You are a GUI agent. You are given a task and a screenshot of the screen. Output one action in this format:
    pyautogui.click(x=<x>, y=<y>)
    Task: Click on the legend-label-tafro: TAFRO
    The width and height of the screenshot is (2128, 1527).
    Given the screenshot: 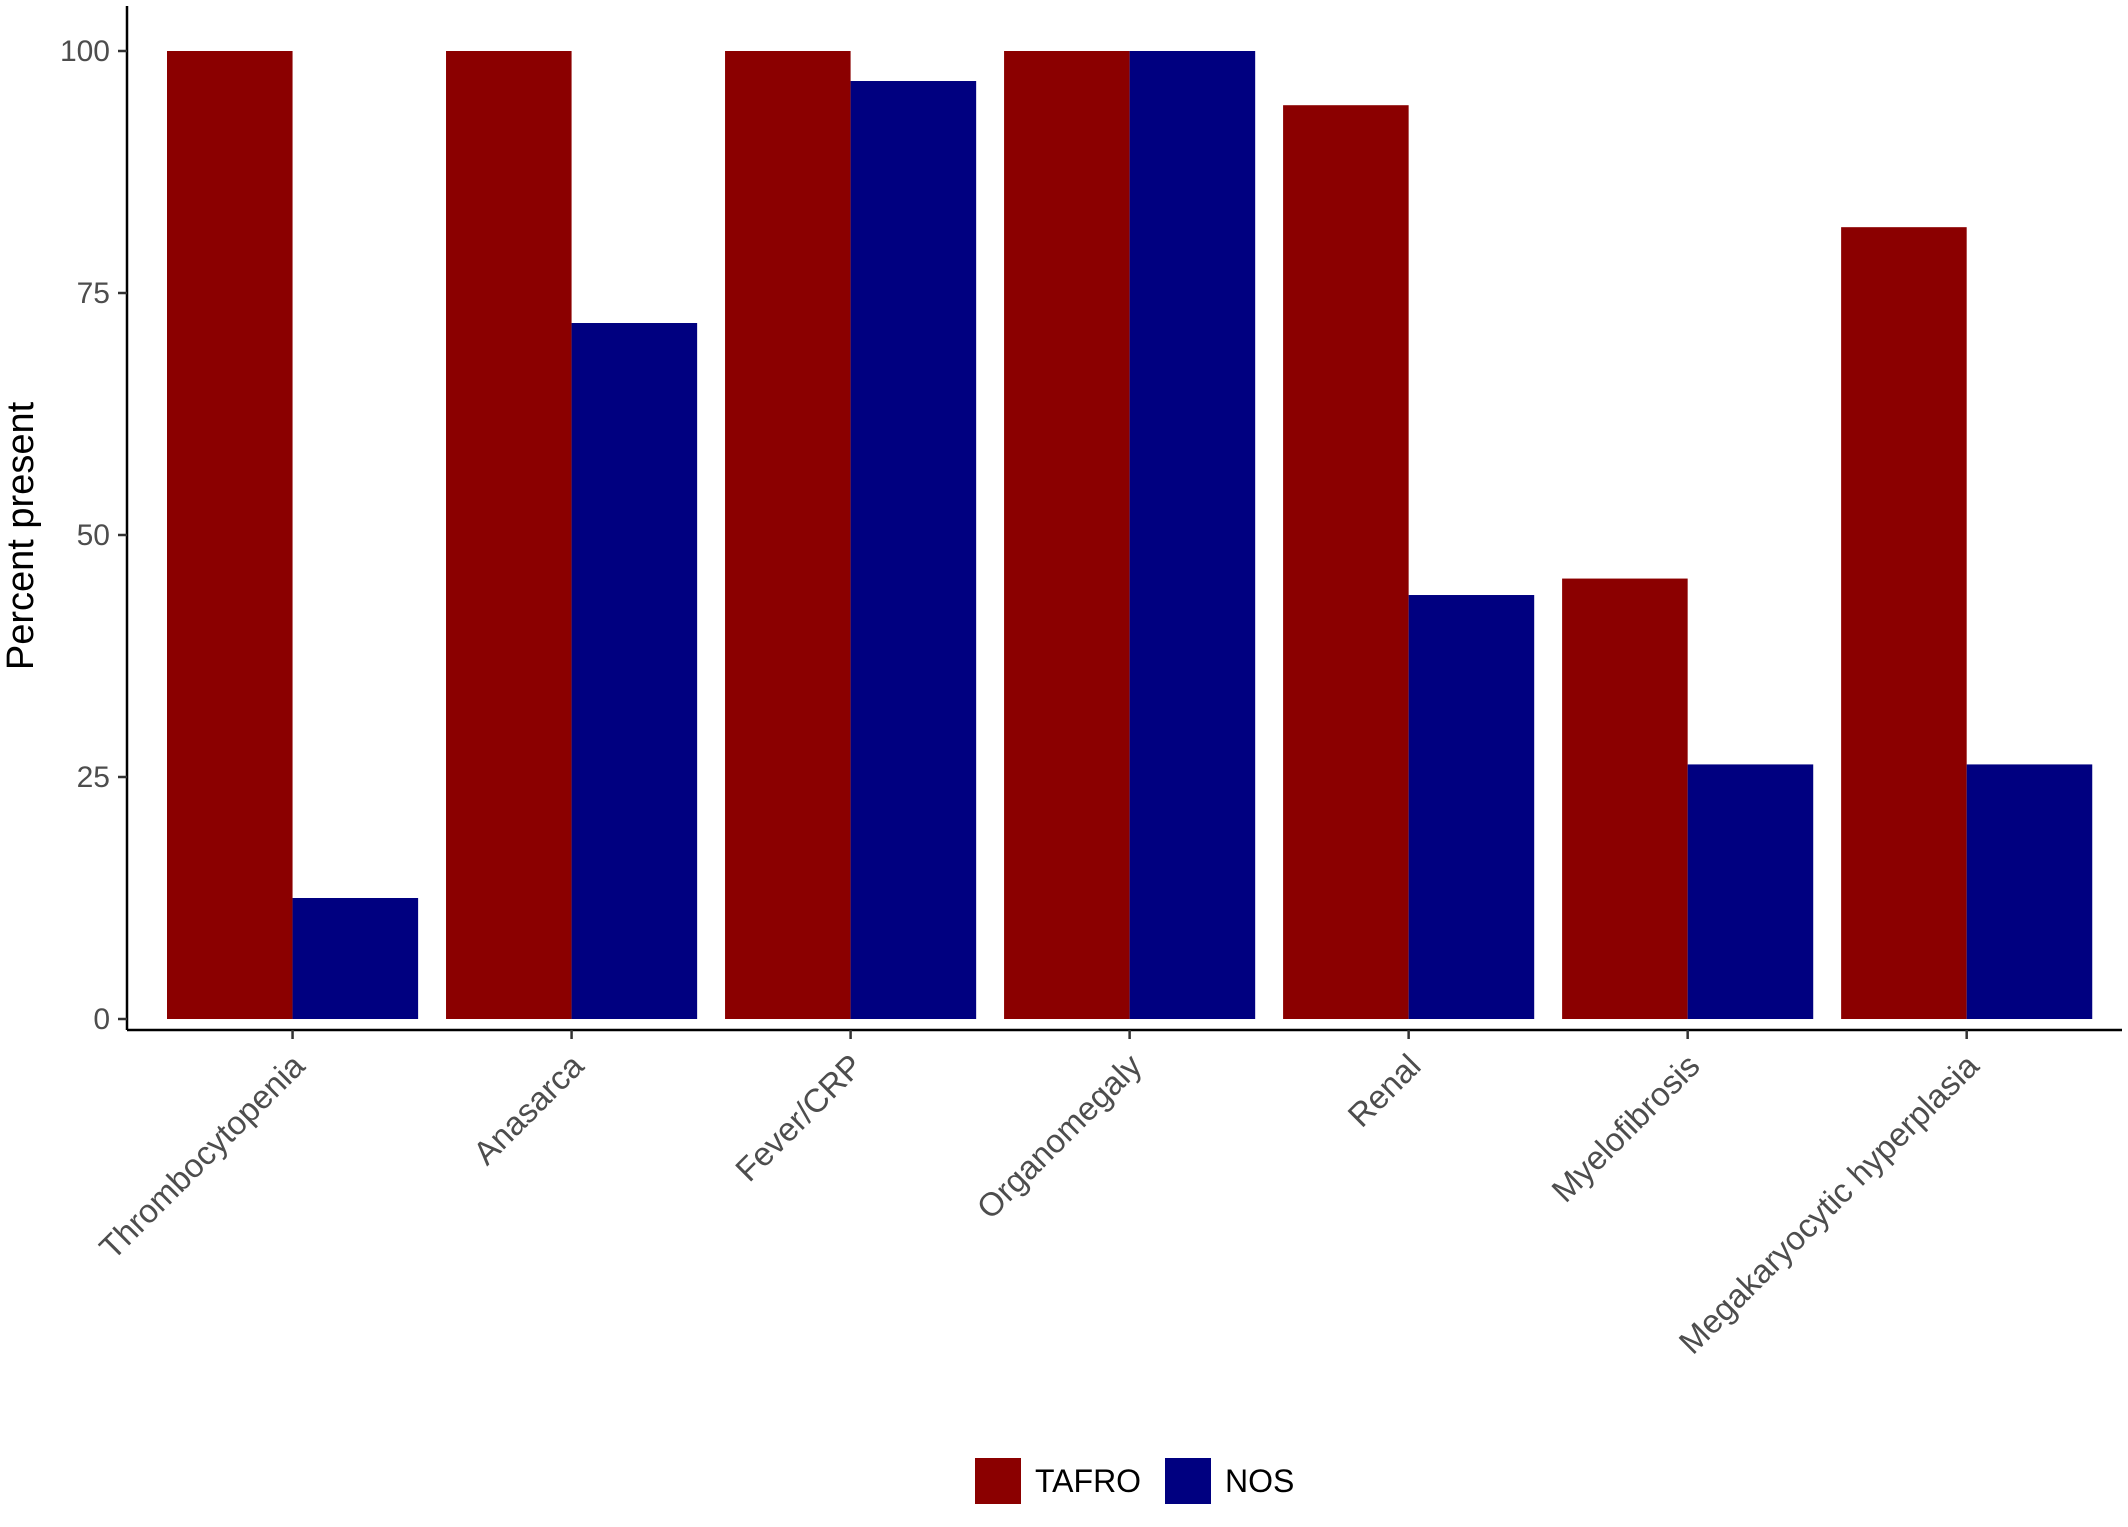 What is the action you would take?
    pyautogui.click(x=1088, y=1481)
    